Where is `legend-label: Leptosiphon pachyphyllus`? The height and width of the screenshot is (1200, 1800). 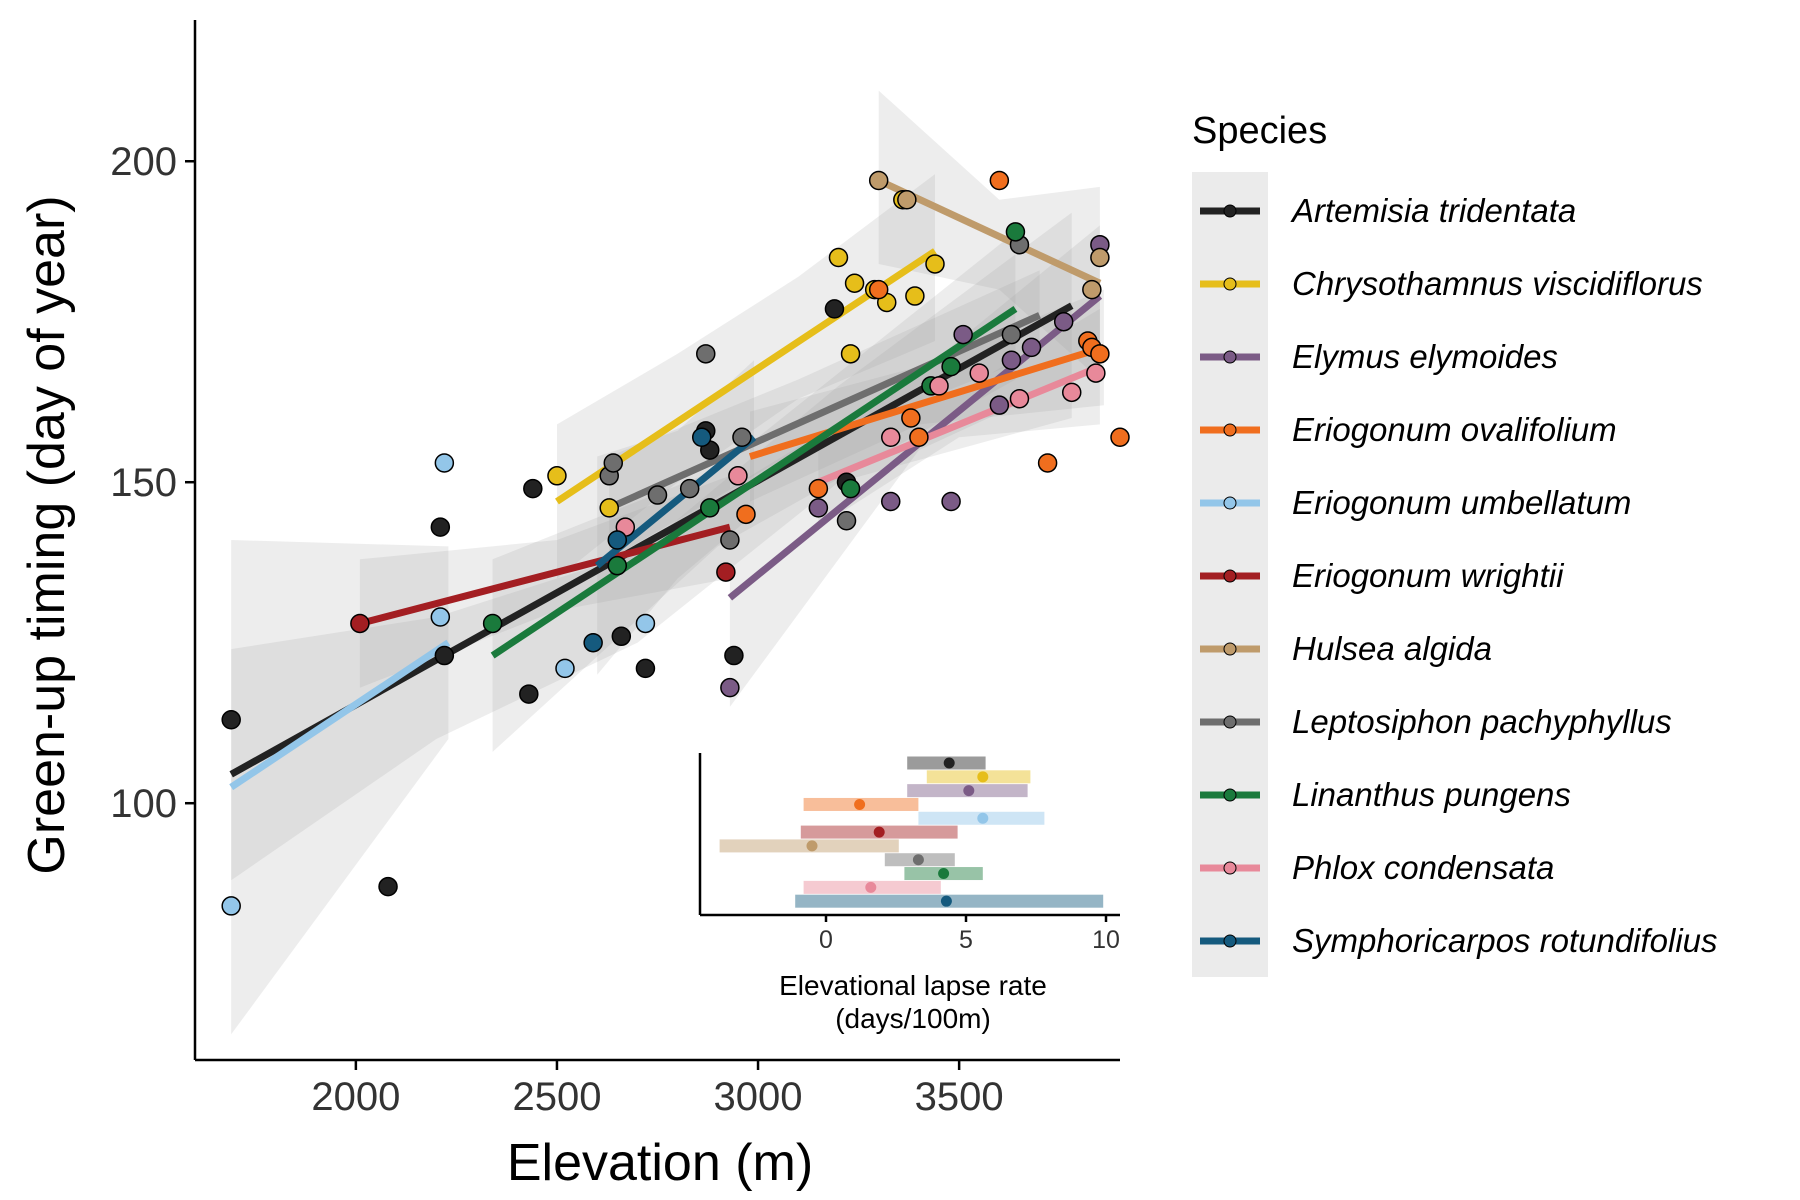
legend-label: Leptosiphon pachyphyllus is located at coordinates (1482, 721).